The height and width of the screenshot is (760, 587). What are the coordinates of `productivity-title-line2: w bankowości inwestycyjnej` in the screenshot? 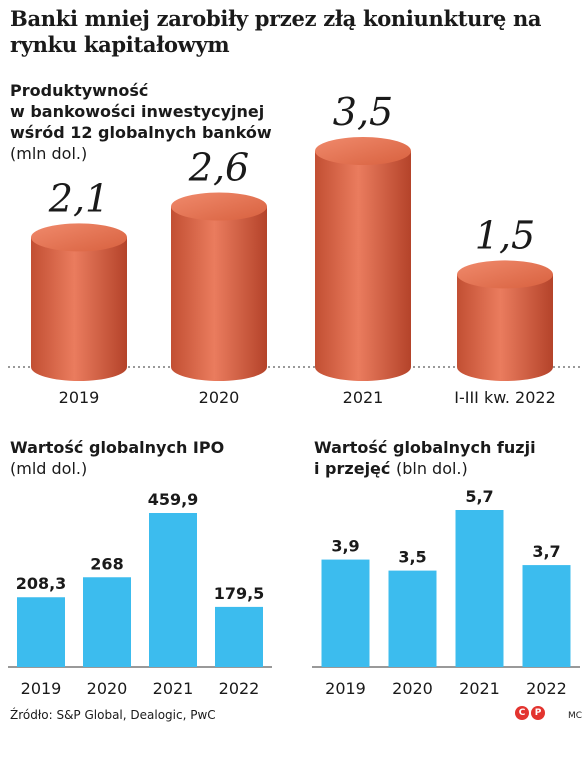 It's located at (137, 111).